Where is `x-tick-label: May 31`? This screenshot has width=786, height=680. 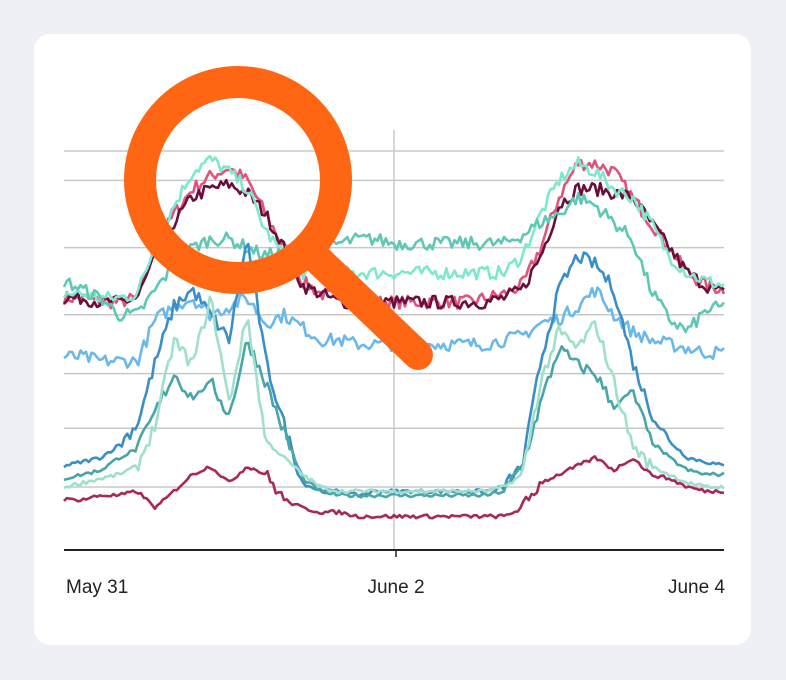 x-tick-label: May 31 is located at coordinates (97, 587).